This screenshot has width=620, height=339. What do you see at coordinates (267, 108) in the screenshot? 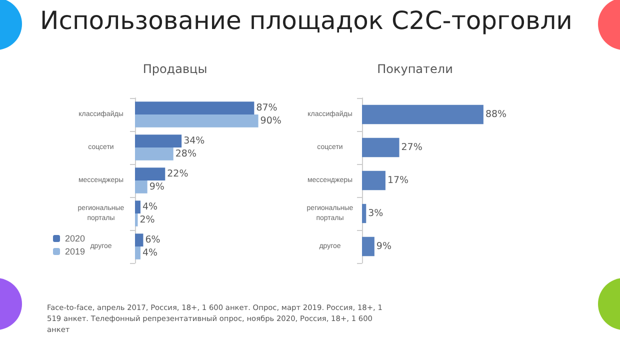
I see `data-label: 87%` at bounding box center [267, 108].